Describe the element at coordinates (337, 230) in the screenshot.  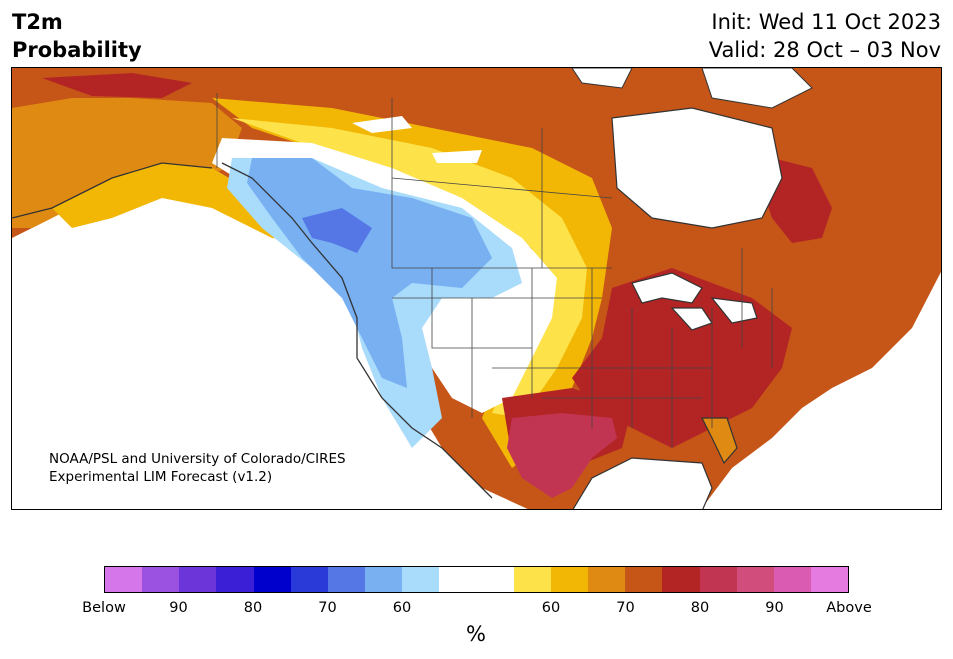
I see `below-80-zone` at that location.